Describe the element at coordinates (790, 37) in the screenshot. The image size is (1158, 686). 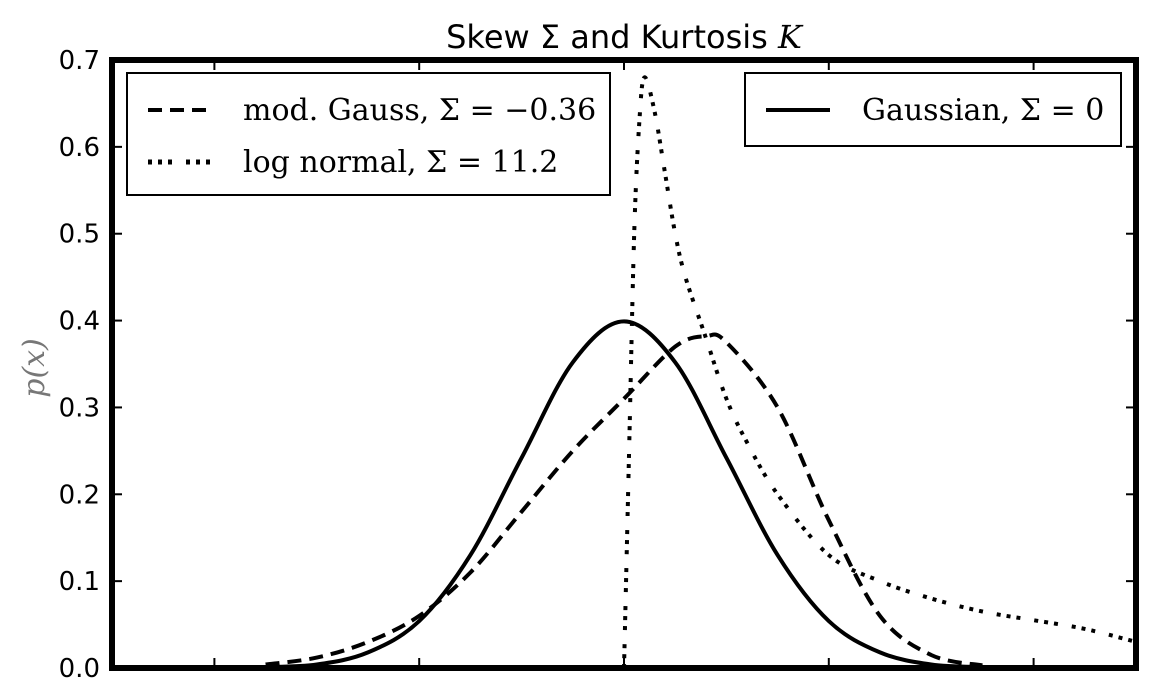
I see `chart-title-var: K` at that location.